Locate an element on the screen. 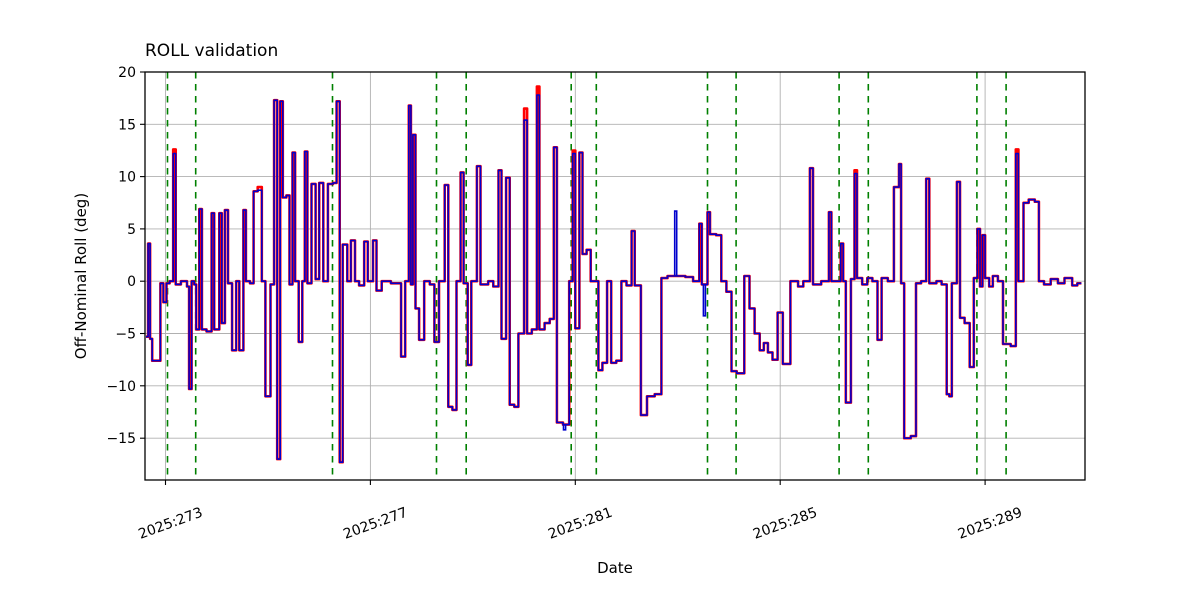  x-tick-label: 2025:277 is located at coordinates (375, 524).